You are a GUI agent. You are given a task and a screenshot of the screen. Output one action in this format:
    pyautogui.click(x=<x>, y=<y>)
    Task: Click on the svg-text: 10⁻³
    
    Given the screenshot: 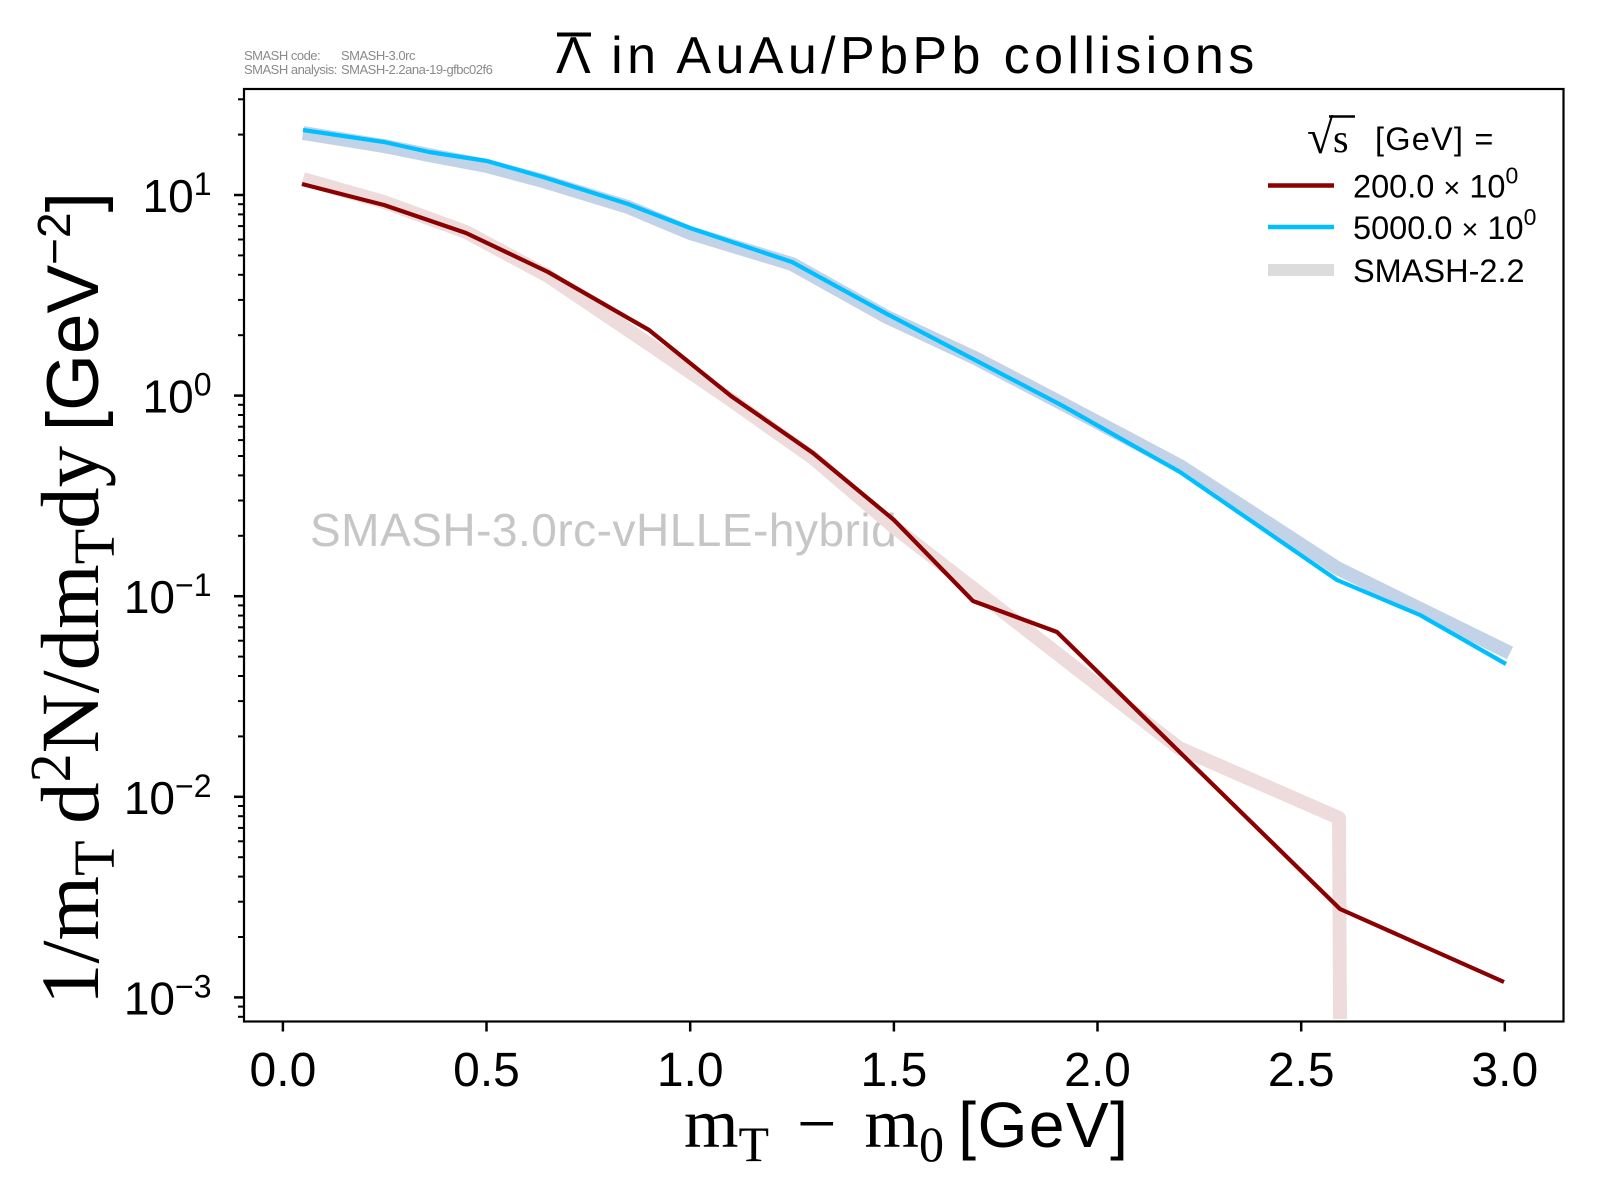 What is the action you would take?
    pyautogui.click(x=168, y=996)
    